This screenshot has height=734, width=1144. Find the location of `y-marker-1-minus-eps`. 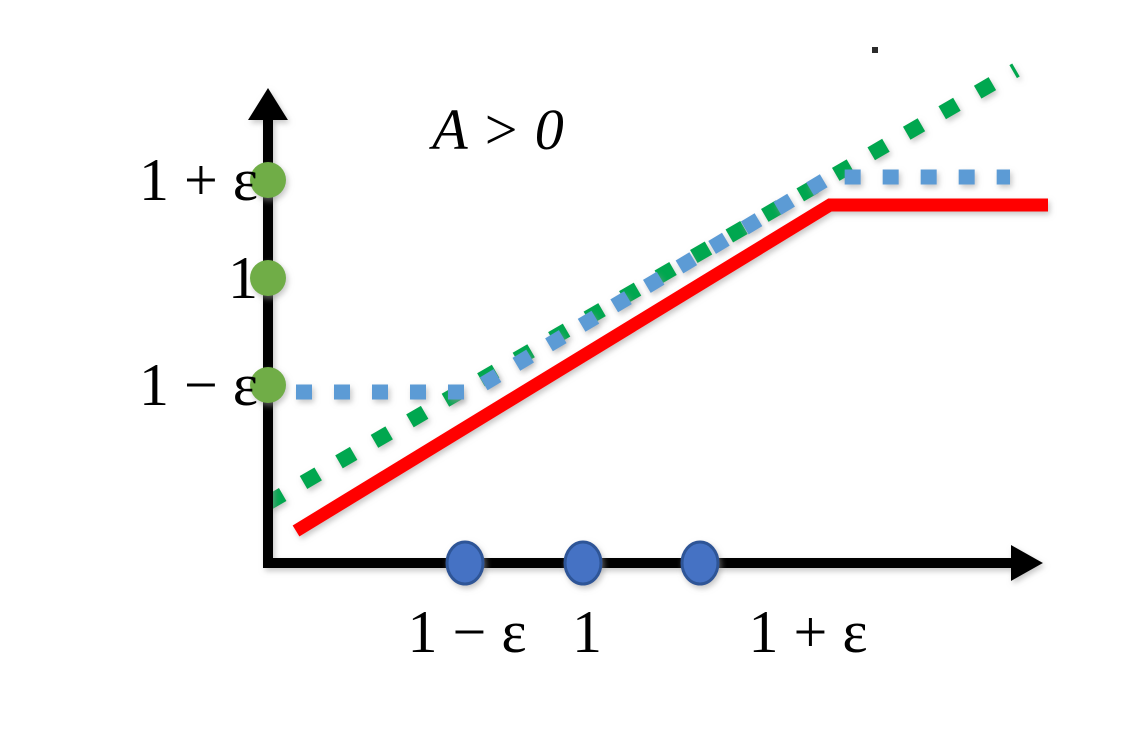

y-marker-1-minus-eps is located at coordinates (268, 385).